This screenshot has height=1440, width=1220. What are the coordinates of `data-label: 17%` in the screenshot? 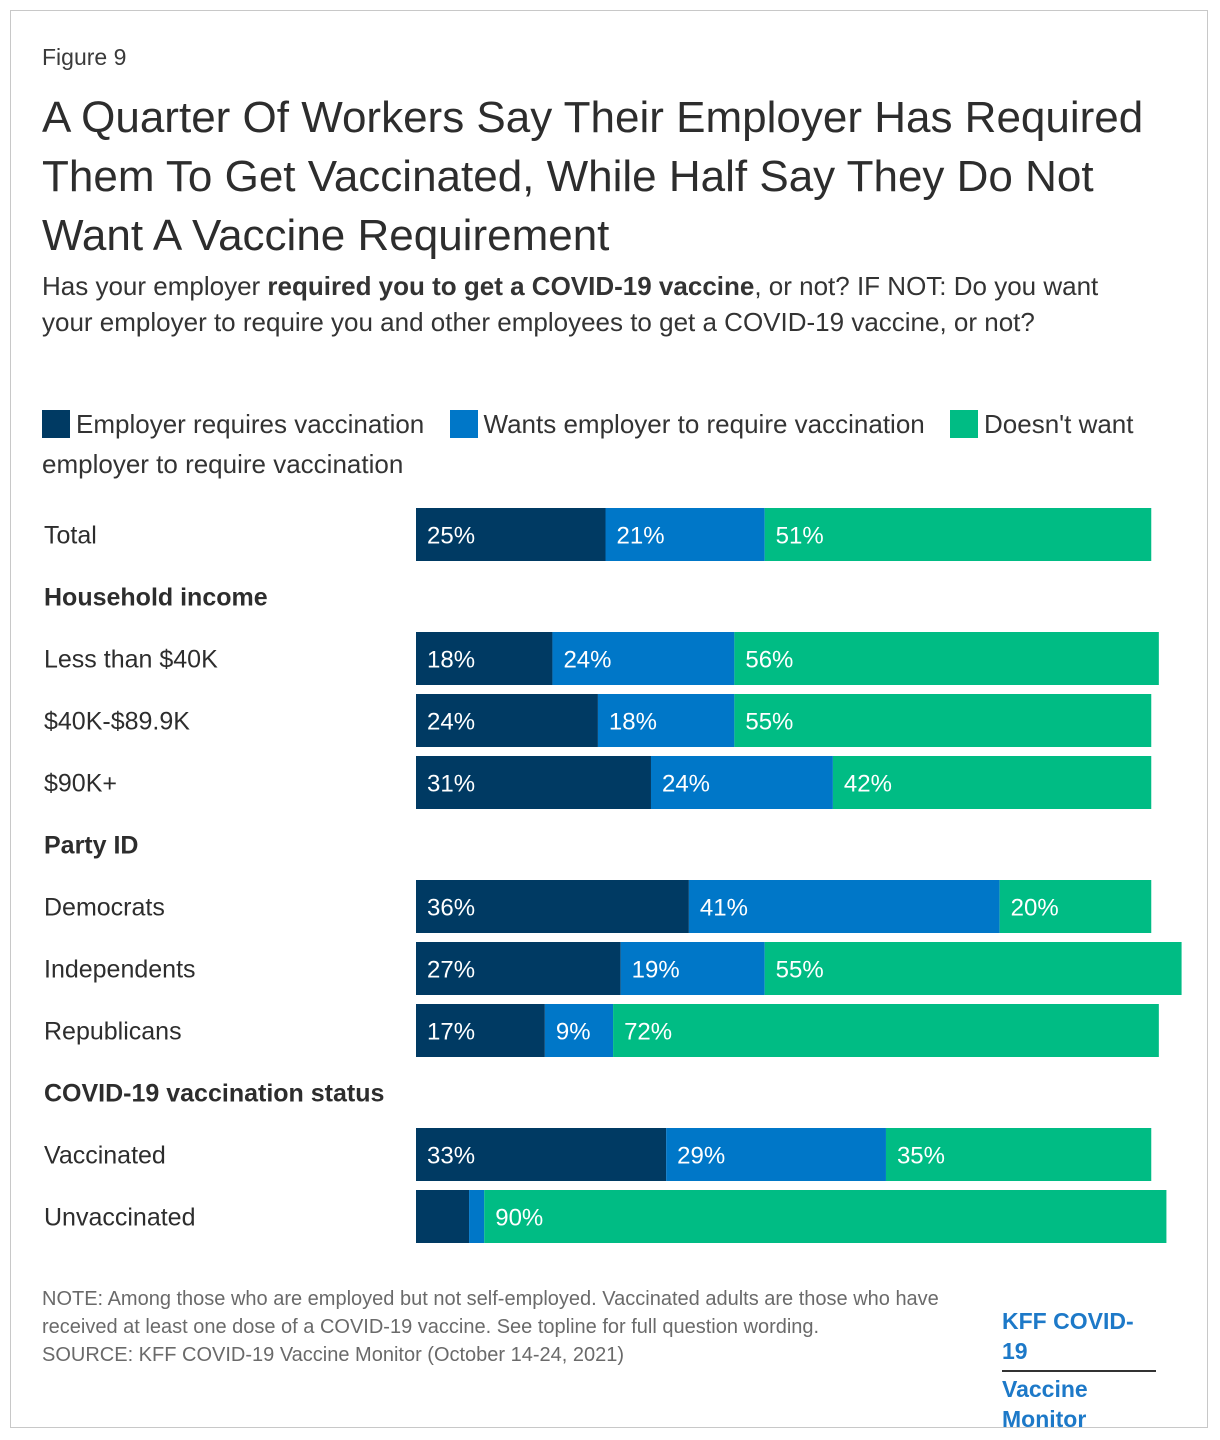 It's located at (451, 1032).